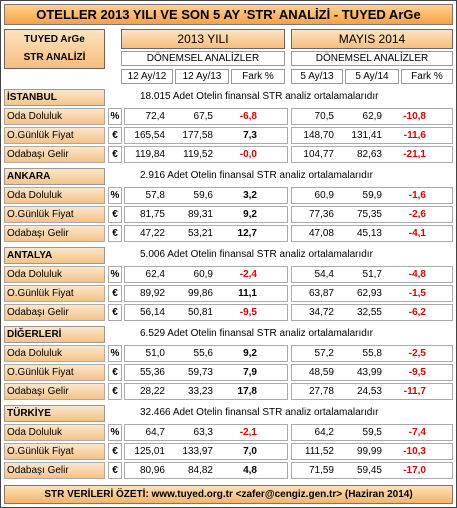 The image size is (457, 508). What do you see at coordinates (54, 176) in the screenshot?
I see `region-name: ANKARA` at bounding box center [54, 176].